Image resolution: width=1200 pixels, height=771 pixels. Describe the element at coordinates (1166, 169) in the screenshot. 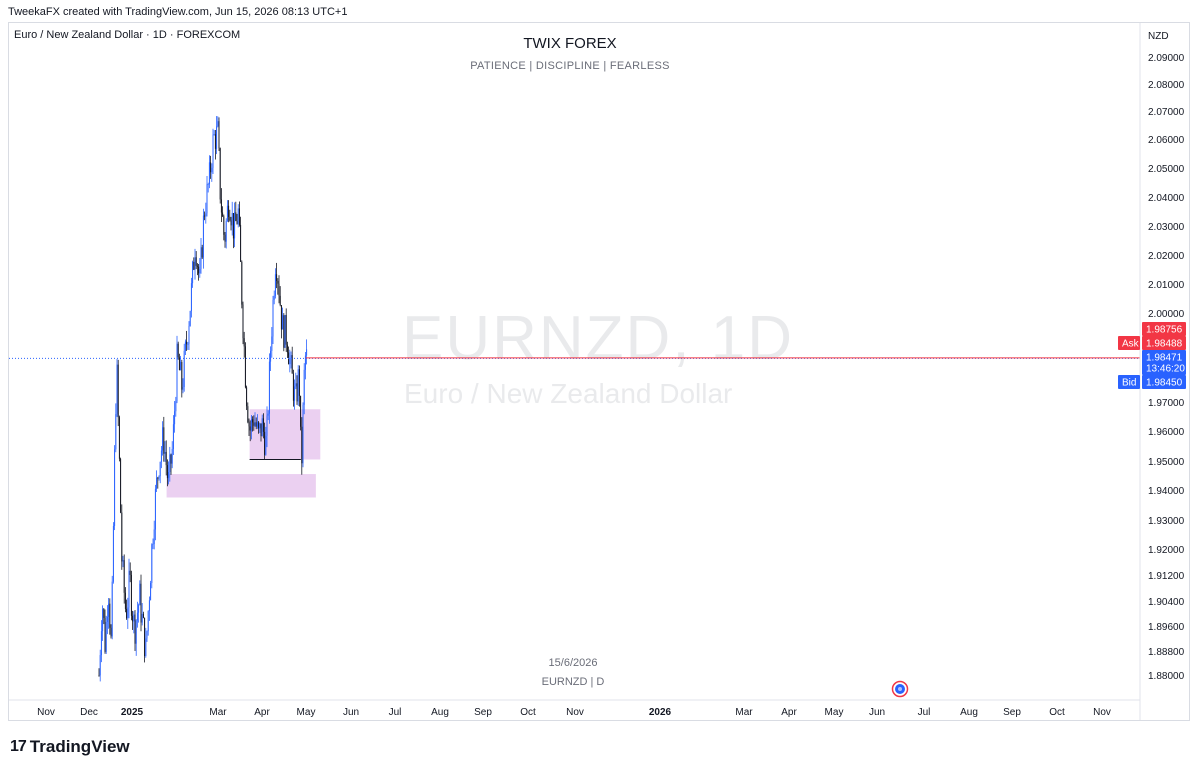

I see `y-tick-label: 2.05000` at that location.